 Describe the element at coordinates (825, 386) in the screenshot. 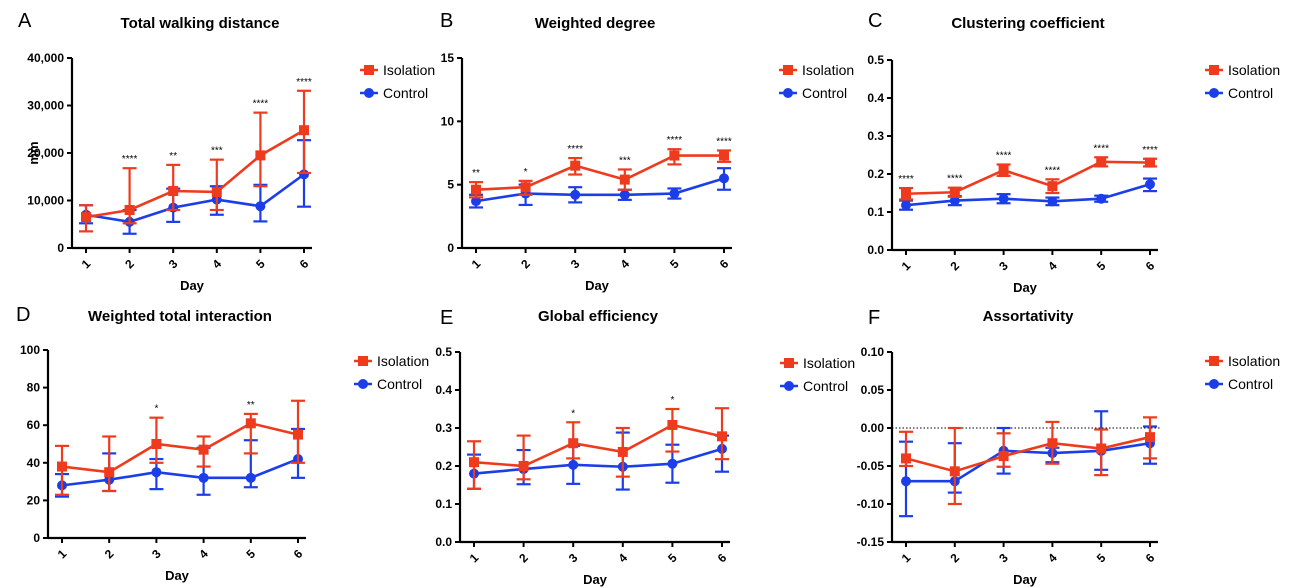

I see `legend-label: Control` at that location.